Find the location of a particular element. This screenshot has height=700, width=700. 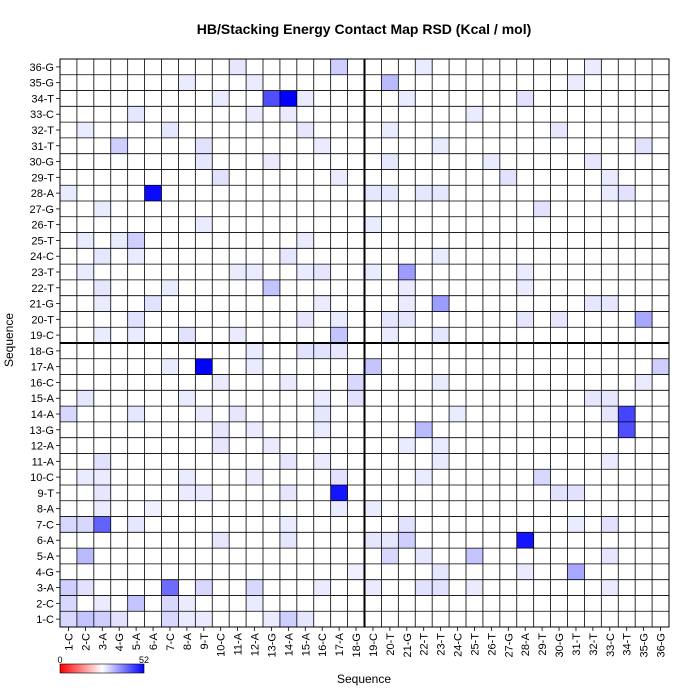

x-tick-label: 9-T is located at coordinates (205, 641).